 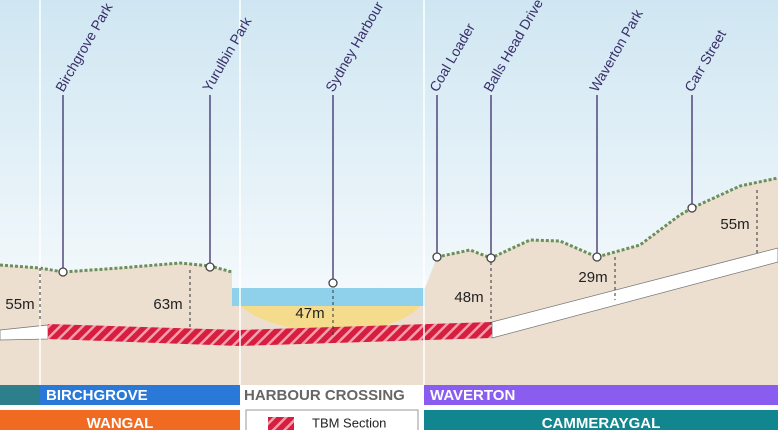 What do you see at coordinates (330, 319) in the screenshot?
I see `sand` at bounding box center [330, 319].